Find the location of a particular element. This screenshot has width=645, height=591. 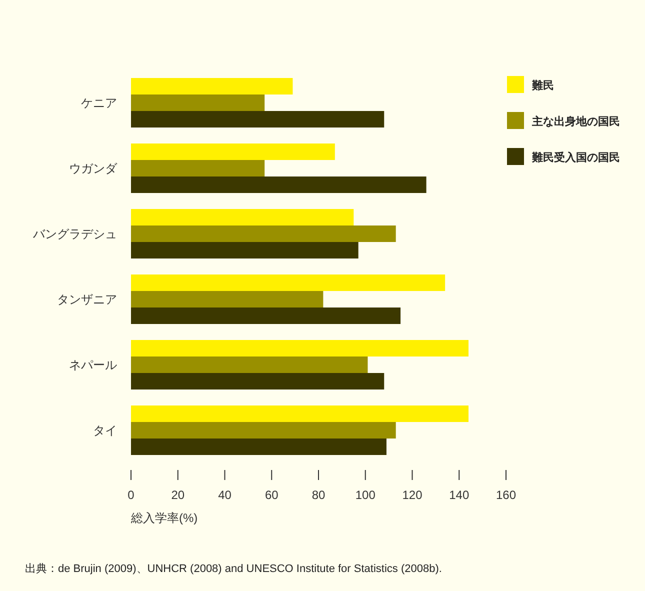

y-tick-label: ネパール is located at coordinates (93, 365).